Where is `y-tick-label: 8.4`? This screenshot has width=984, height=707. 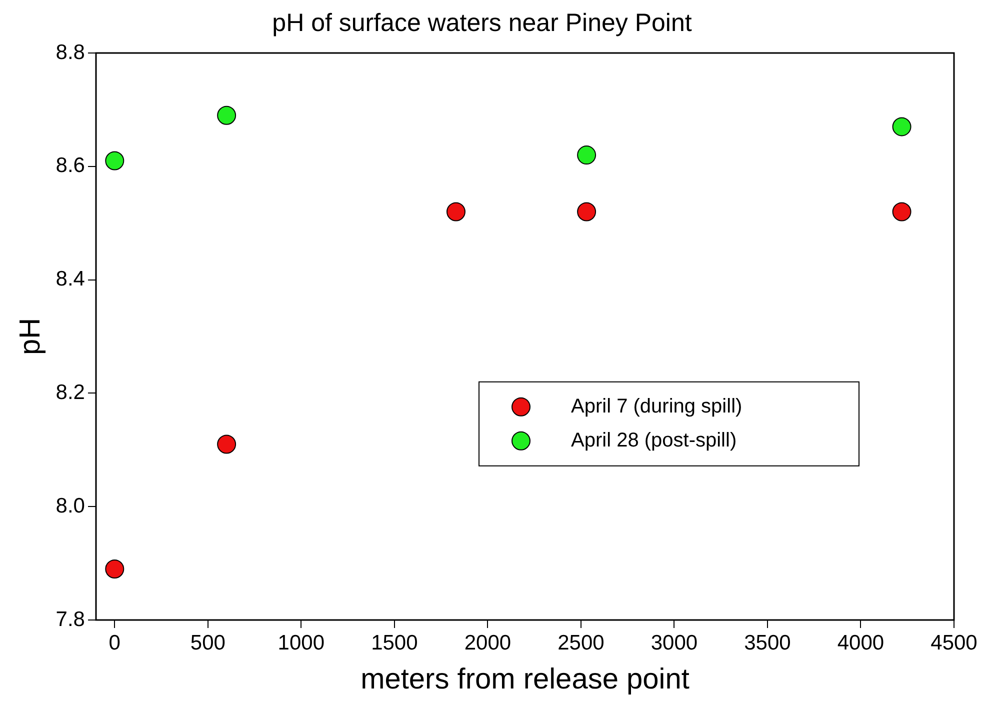 y-tick-label: 8.4 is located at coordinates (71, 279).